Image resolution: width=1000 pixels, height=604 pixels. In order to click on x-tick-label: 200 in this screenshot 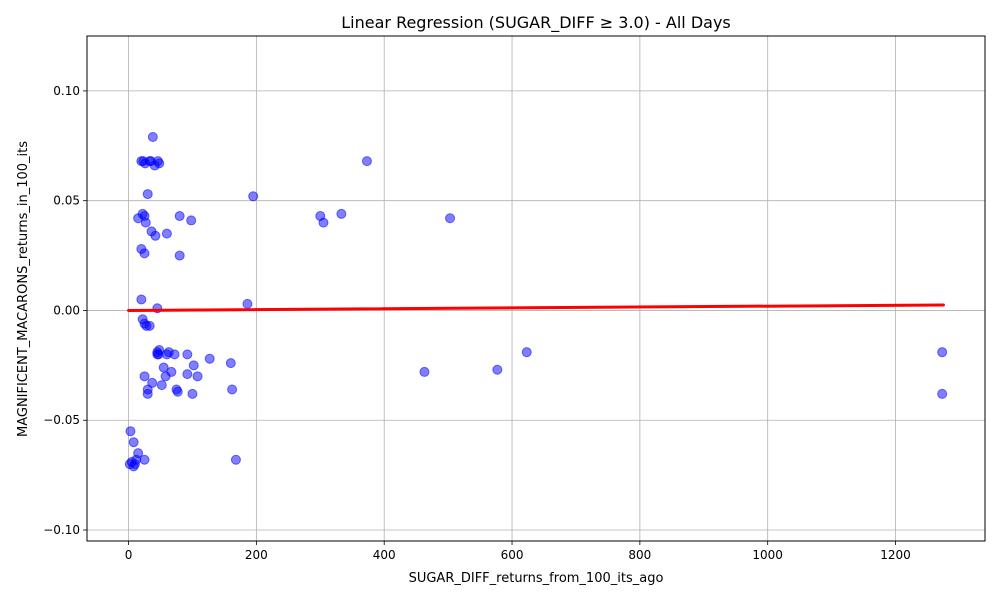, I will do `click(256, 555)`.